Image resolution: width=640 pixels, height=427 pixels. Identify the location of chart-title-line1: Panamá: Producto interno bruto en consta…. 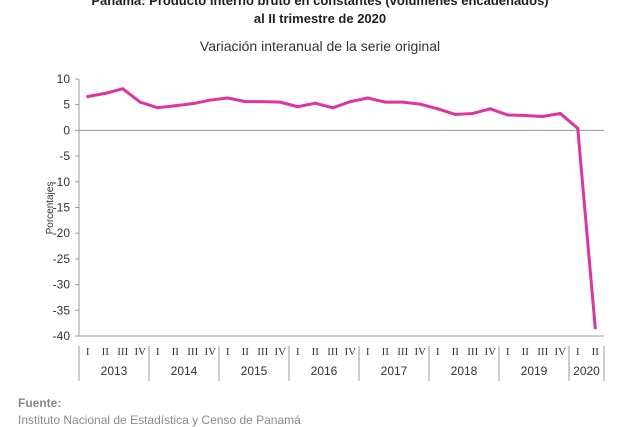
(320, 4).